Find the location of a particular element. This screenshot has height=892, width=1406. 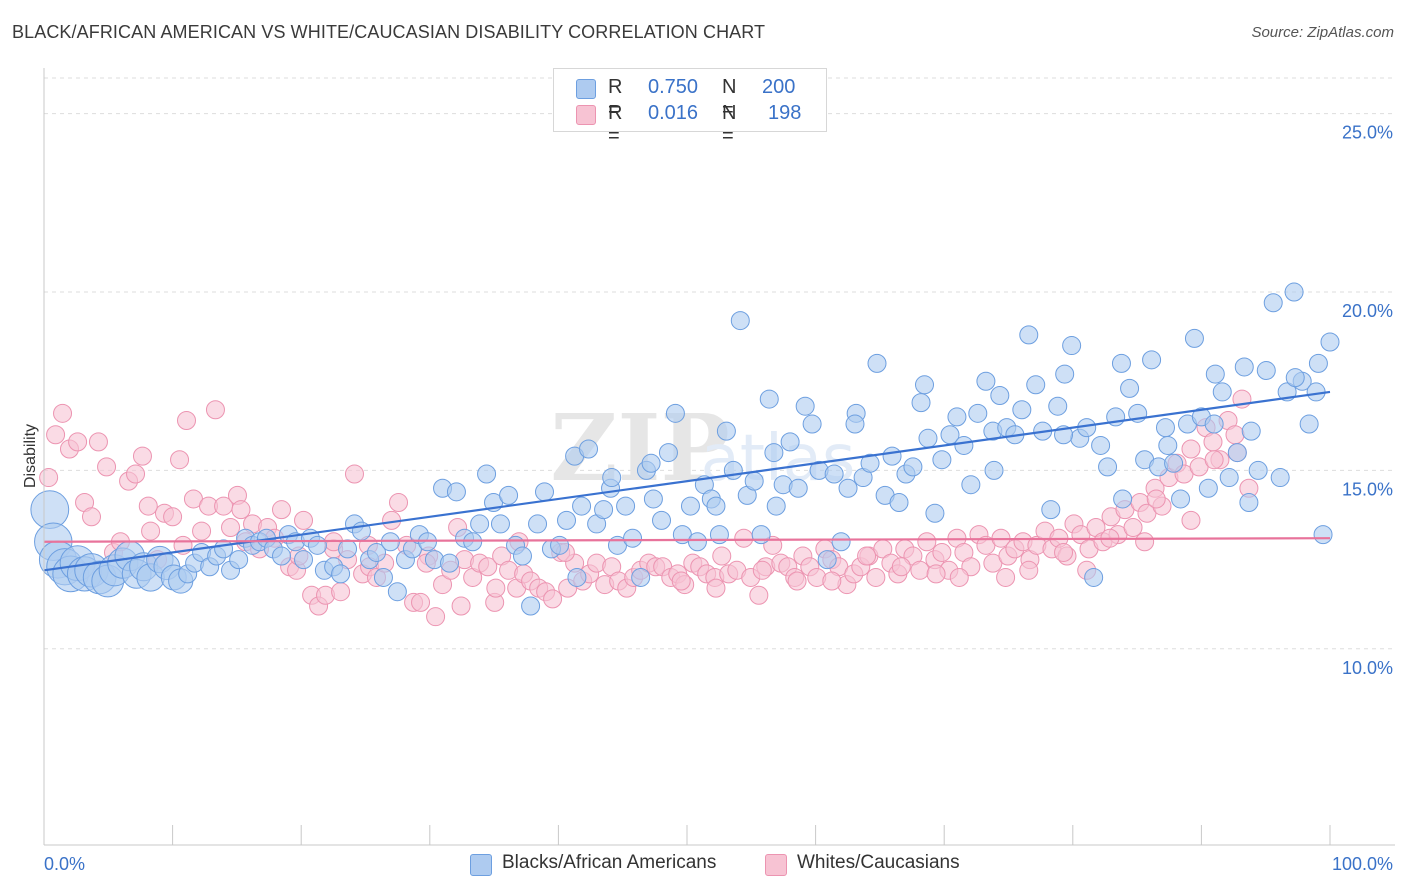

y-tick-label: 25.0% is located at coordinates (1367, 133).